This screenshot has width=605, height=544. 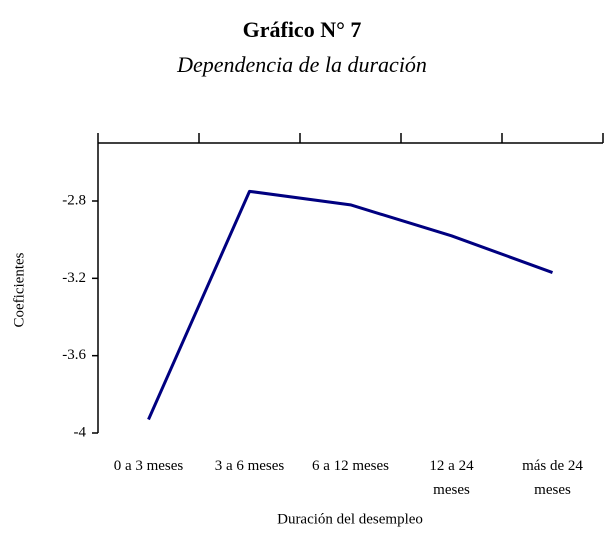 I want to click on y-tick-label: -3.6, so click(x=74, y=355).